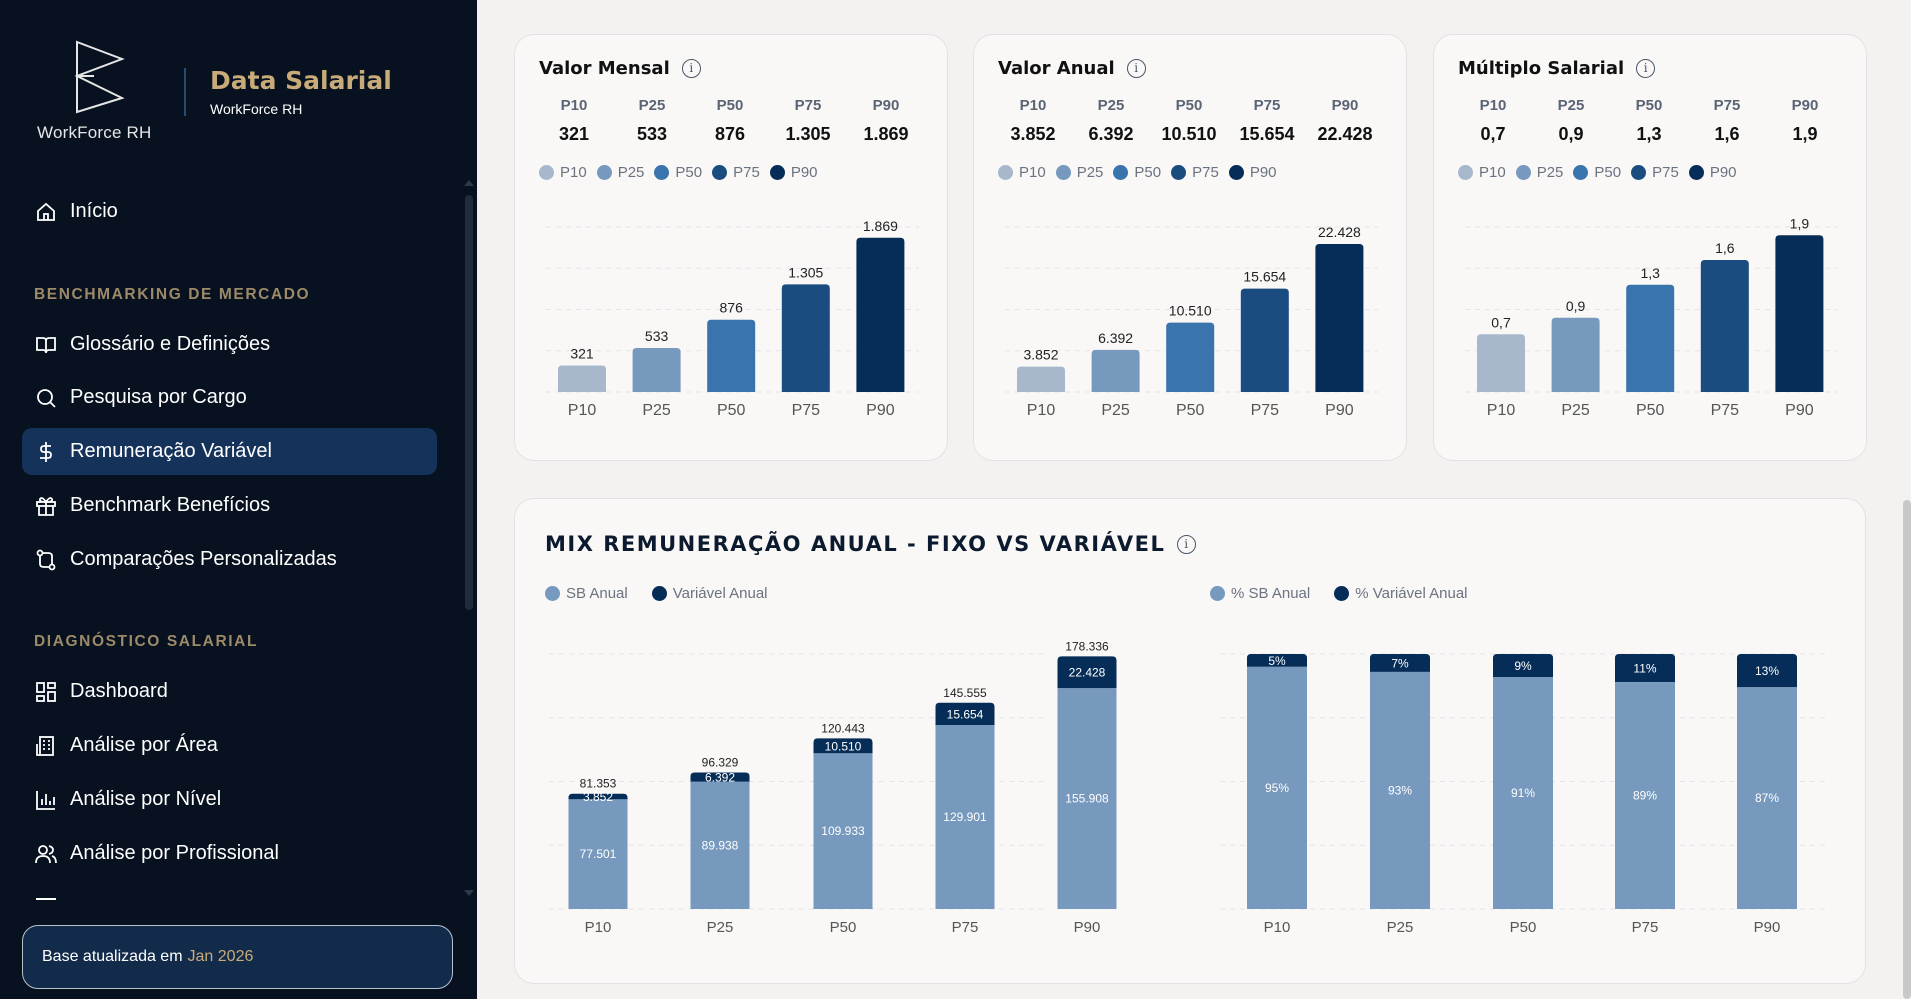 The image size is (1911, 999). What do you see at coordinates (469, 893) in the screenshot?
I see `scroll-down-arrow` at bounding box center [469, 893].